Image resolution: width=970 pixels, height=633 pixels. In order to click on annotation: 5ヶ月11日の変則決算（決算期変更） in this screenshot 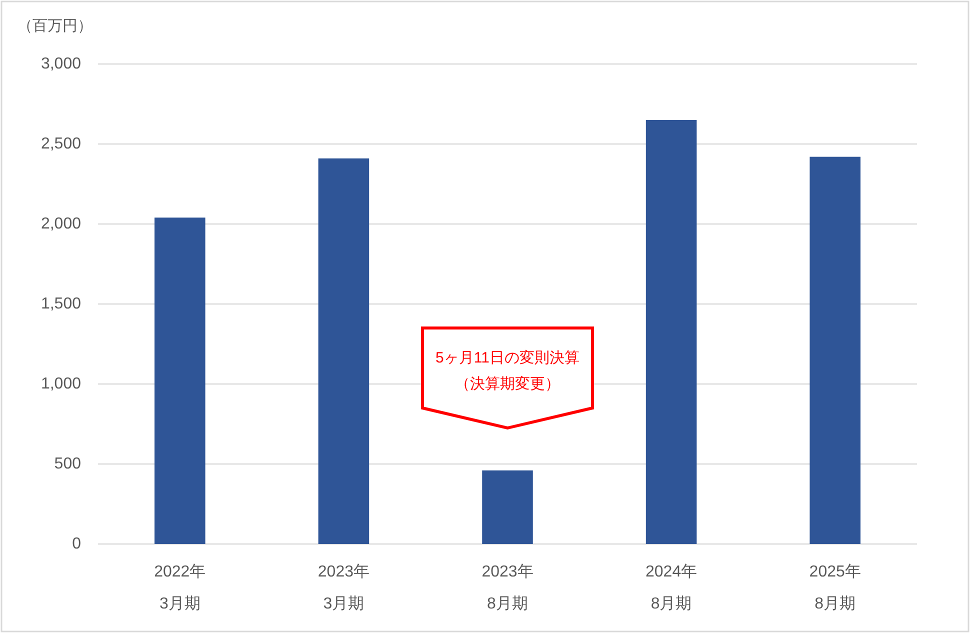, I will do `click(508, 371)`.